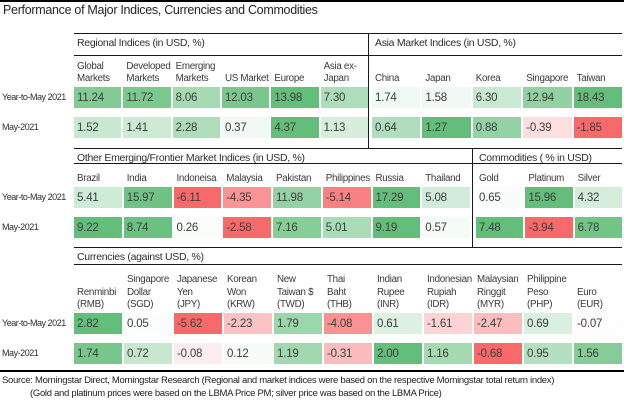 The image size is (624, 409). What do you see at coordinates (196, 127) in the screenshot?
I see `value-cell: 2.28` at bounding box center [196, 127].